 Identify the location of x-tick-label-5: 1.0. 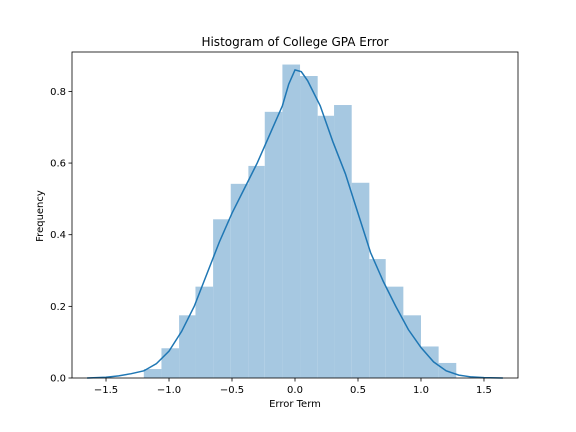
(421, 390).